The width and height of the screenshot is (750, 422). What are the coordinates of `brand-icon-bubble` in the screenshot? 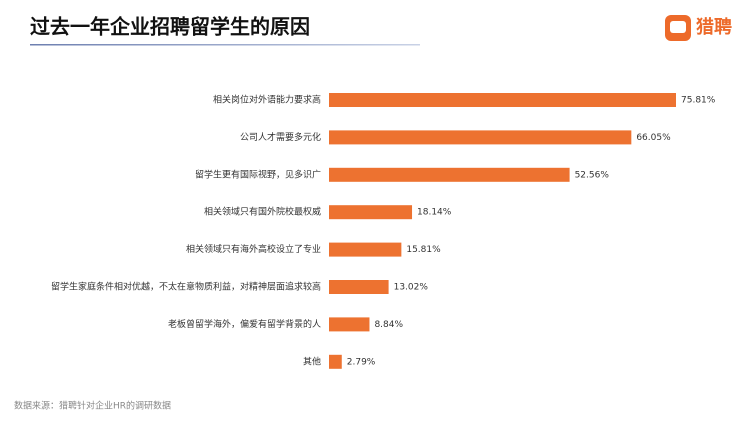 It's located at (678, 27).